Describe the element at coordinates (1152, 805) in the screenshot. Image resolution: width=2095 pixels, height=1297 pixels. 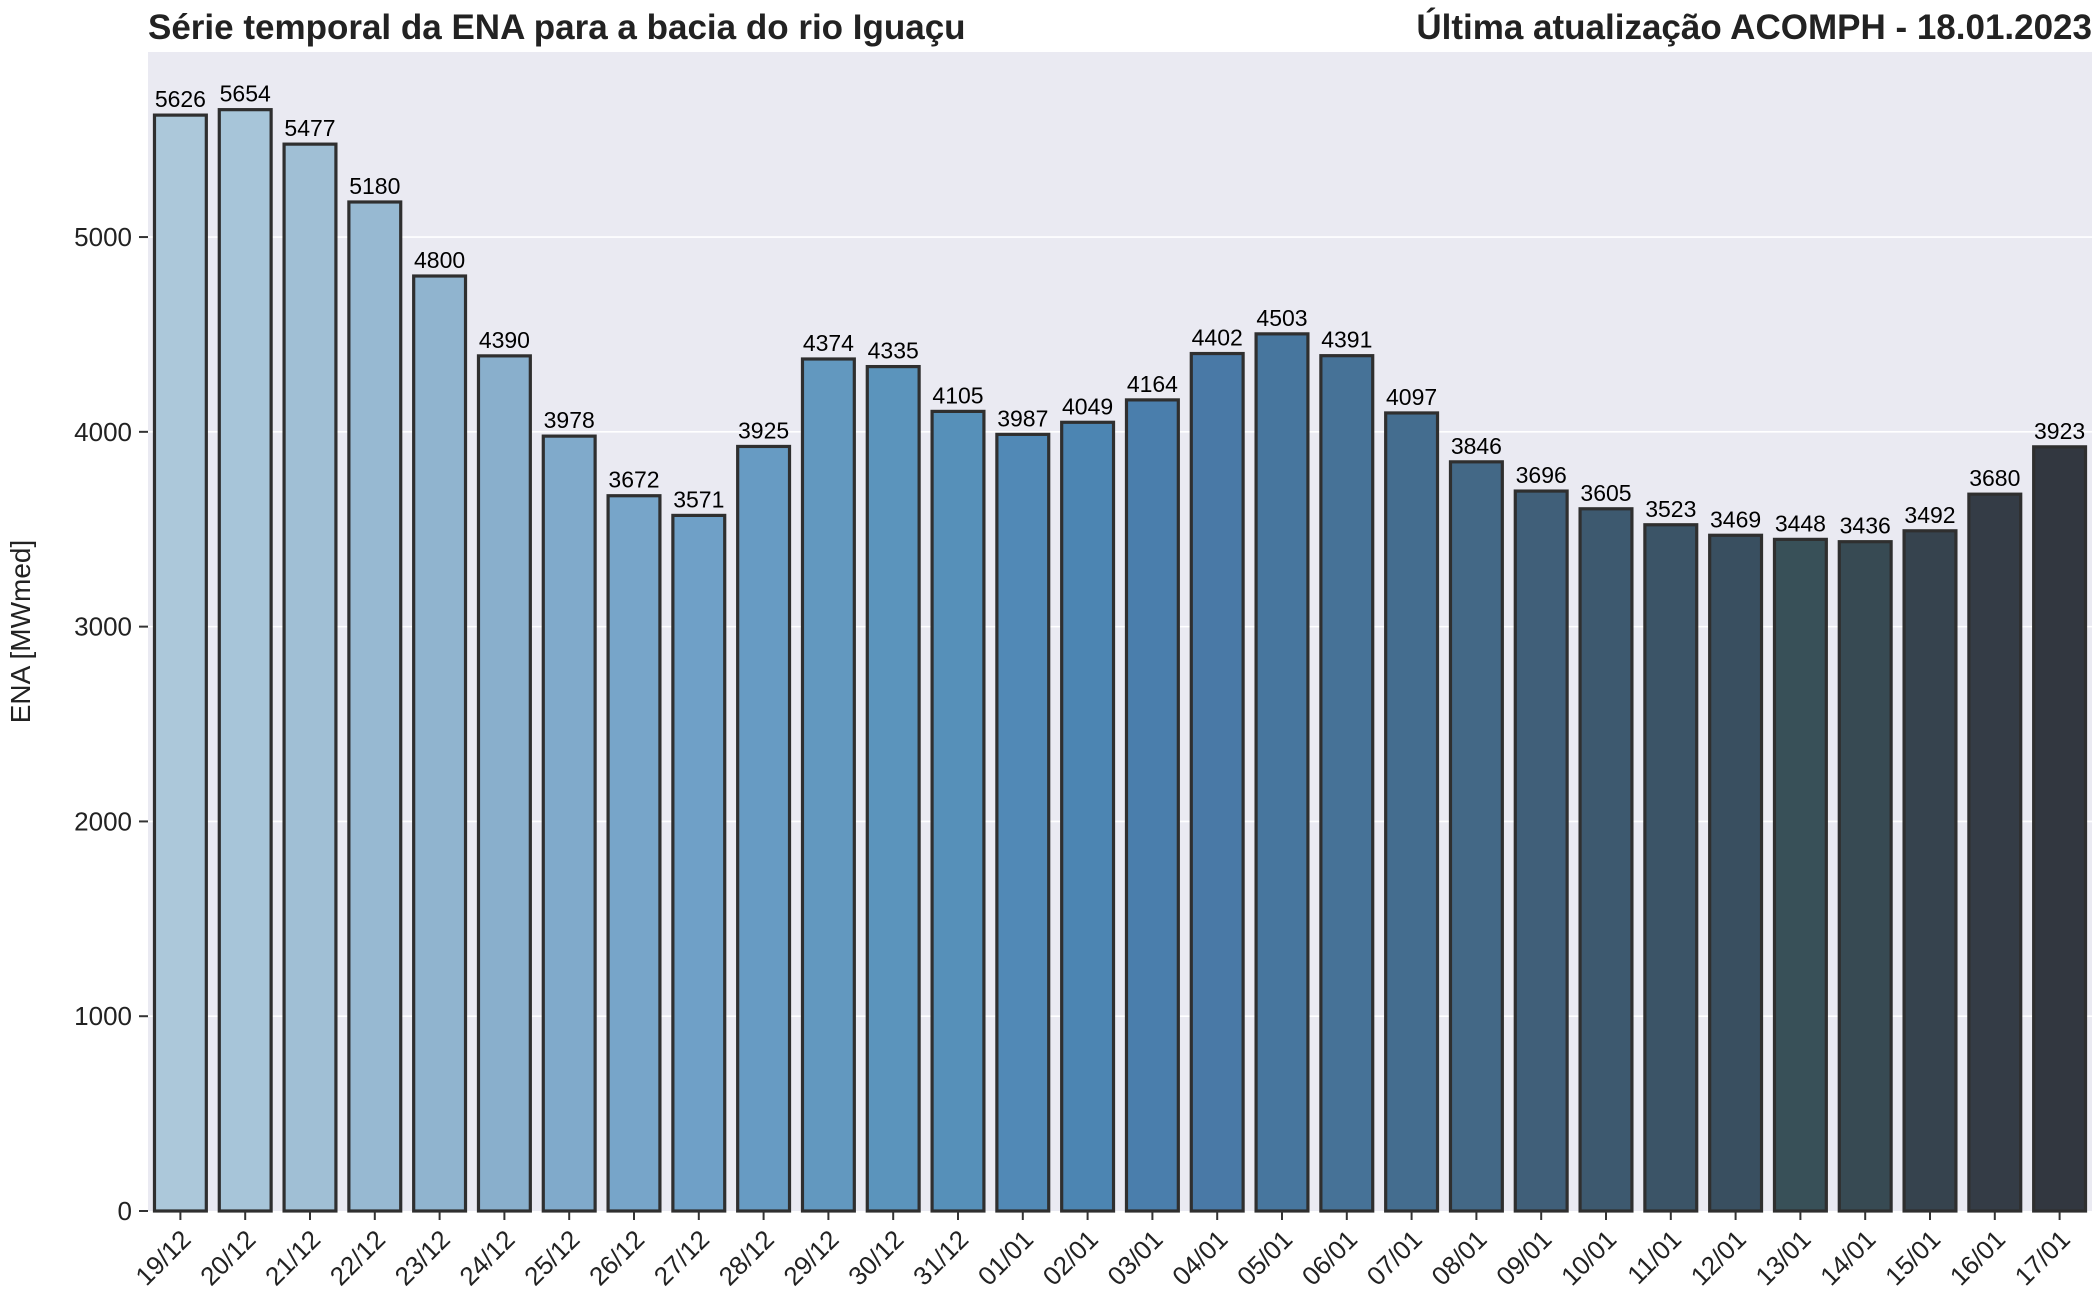
I see `bar-03/01` at that location.